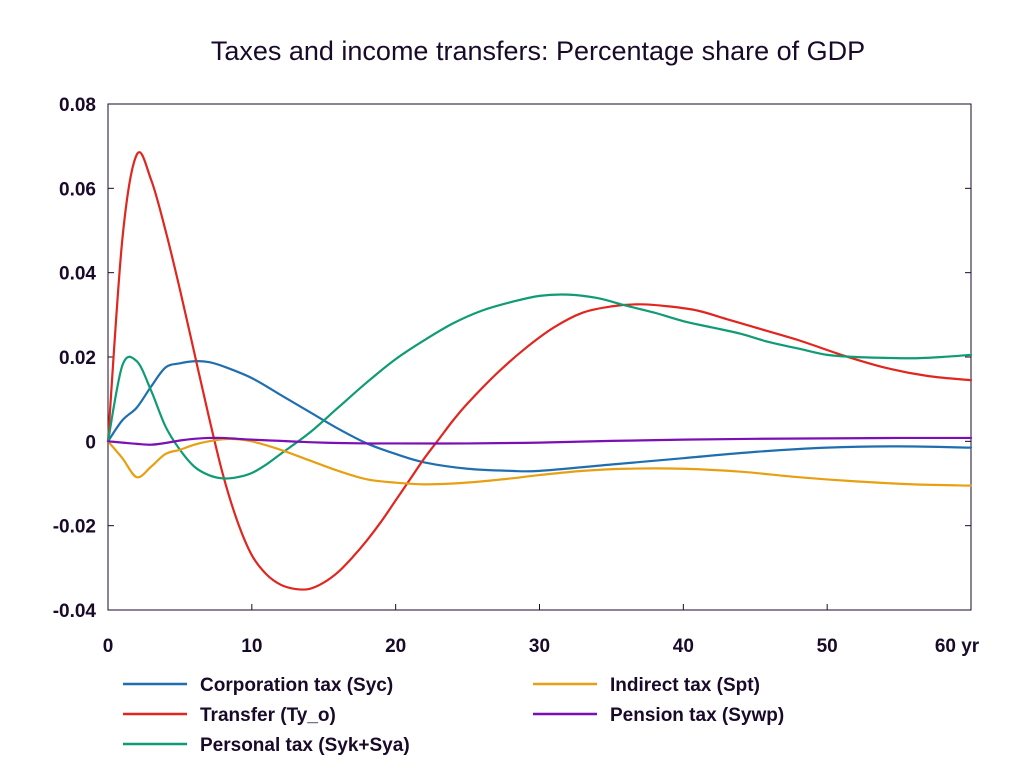 This screenshot has width=1024, height=778. Describe the element at coordinates (539, 646) in the screenshot. I see `x-tick-label: 30` at that location.